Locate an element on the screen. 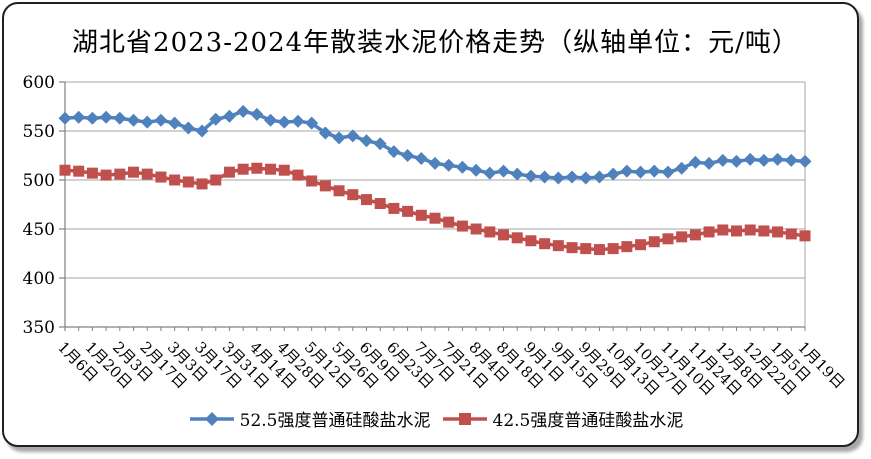  svg-text: 350 is located at coordinates (39, 328).